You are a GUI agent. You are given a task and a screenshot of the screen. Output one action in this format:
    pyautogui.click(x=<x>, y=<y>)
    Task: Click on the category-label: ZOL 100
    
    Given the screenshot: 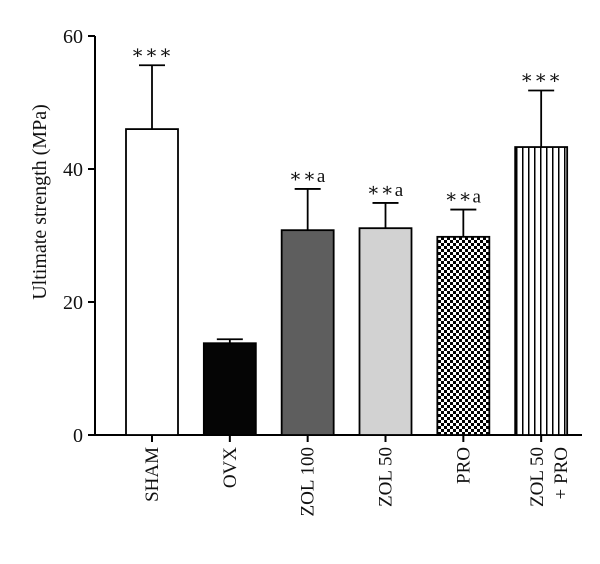 What is the action you would take?
    pyautogui.click(x=308, y=481)
    